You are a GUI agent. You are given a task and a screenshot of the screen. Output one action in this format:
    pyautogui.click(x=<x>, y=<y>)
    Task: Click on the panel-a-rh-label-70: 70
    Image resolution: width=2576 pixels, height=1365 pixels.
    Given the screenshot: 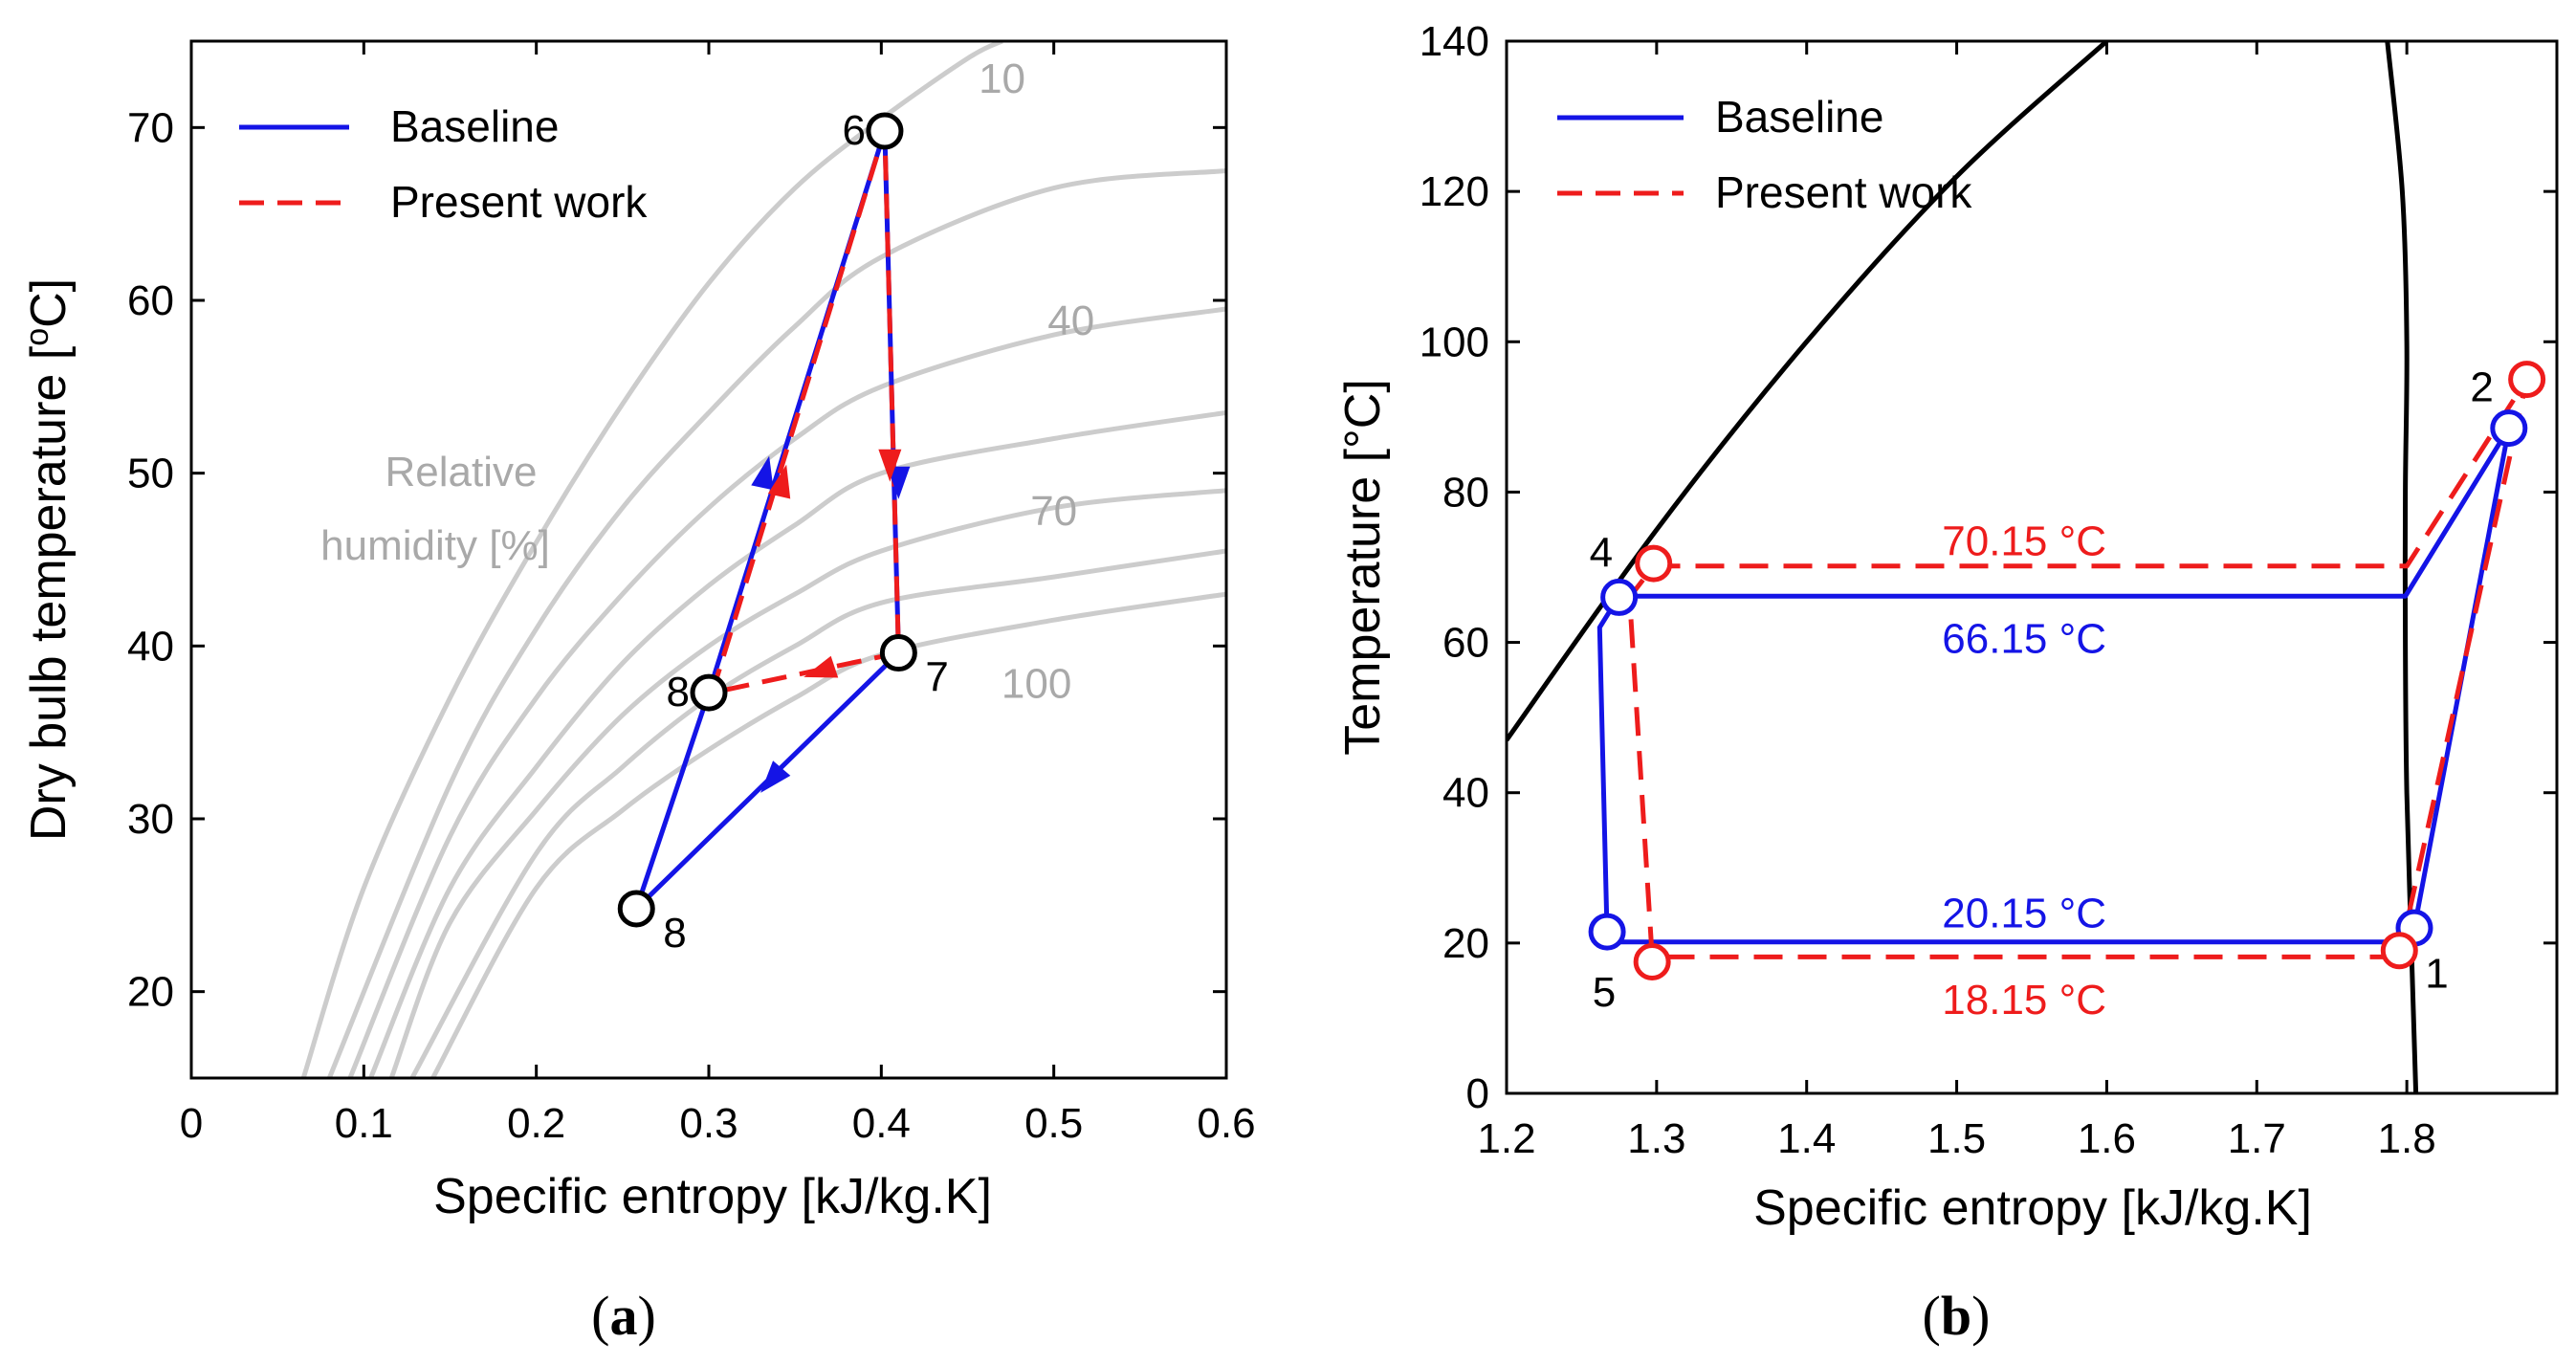 What is the action you would take?
    pyautogui.click(x=1053, y=512)
    